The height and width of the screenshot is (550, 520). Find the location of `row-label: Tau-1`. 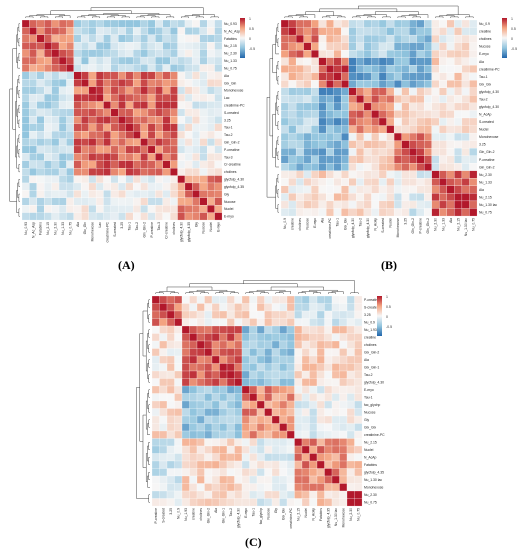

row-label: Tau-1 is located at coordinates (483, 77).